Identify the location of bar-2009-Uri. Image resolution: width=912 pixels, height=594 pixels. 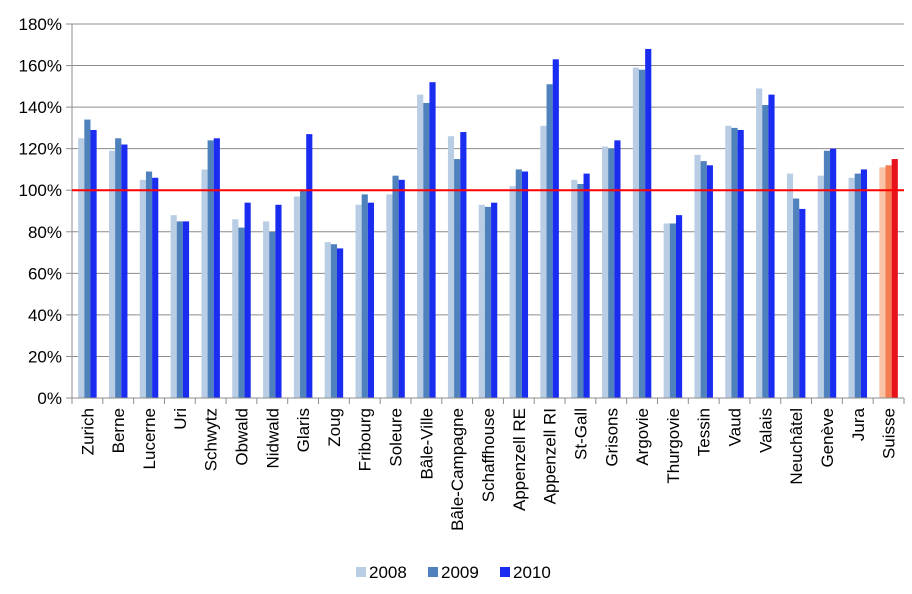
(179, 309).